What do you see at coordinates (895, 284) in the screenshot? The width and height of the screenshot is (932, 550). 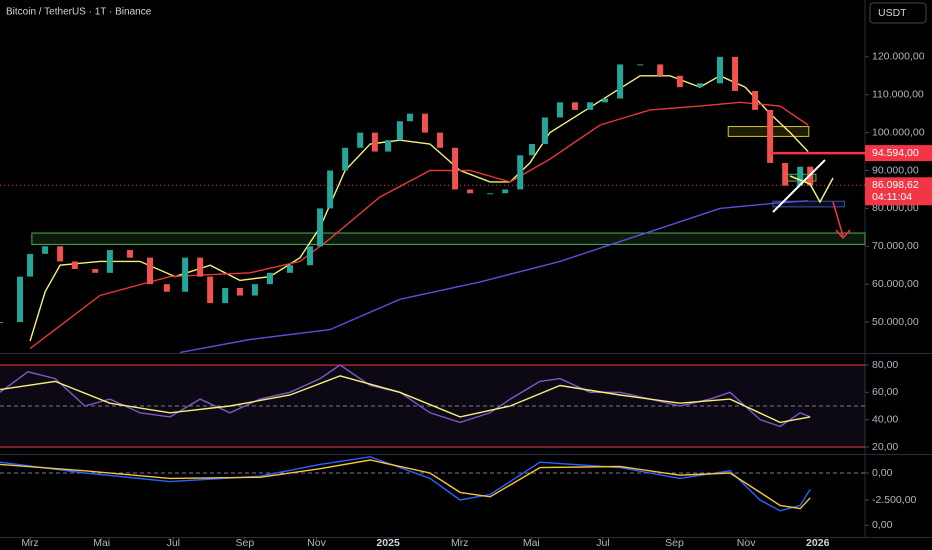 I see `y-tick-label: 60.000,00` at bounding box center [895, 284].